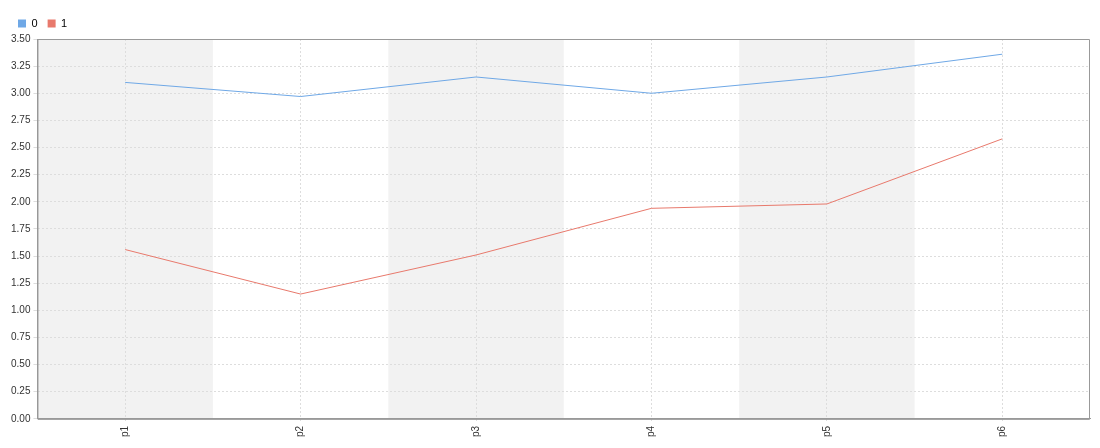  I want to click on y-tick-label: 3.00, so click(20, 93).